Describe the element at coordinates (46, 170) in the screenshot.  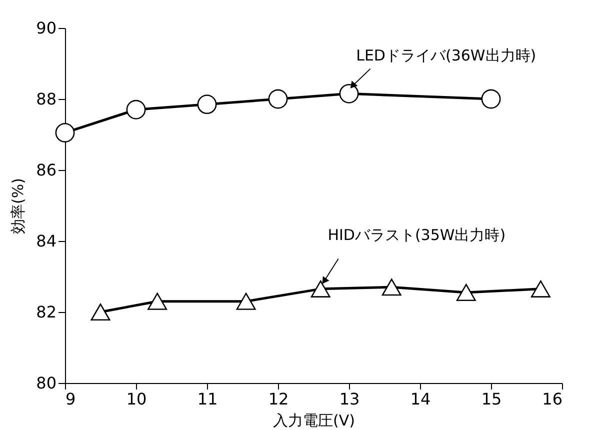
I see `y-tick-label: 86` at that location.